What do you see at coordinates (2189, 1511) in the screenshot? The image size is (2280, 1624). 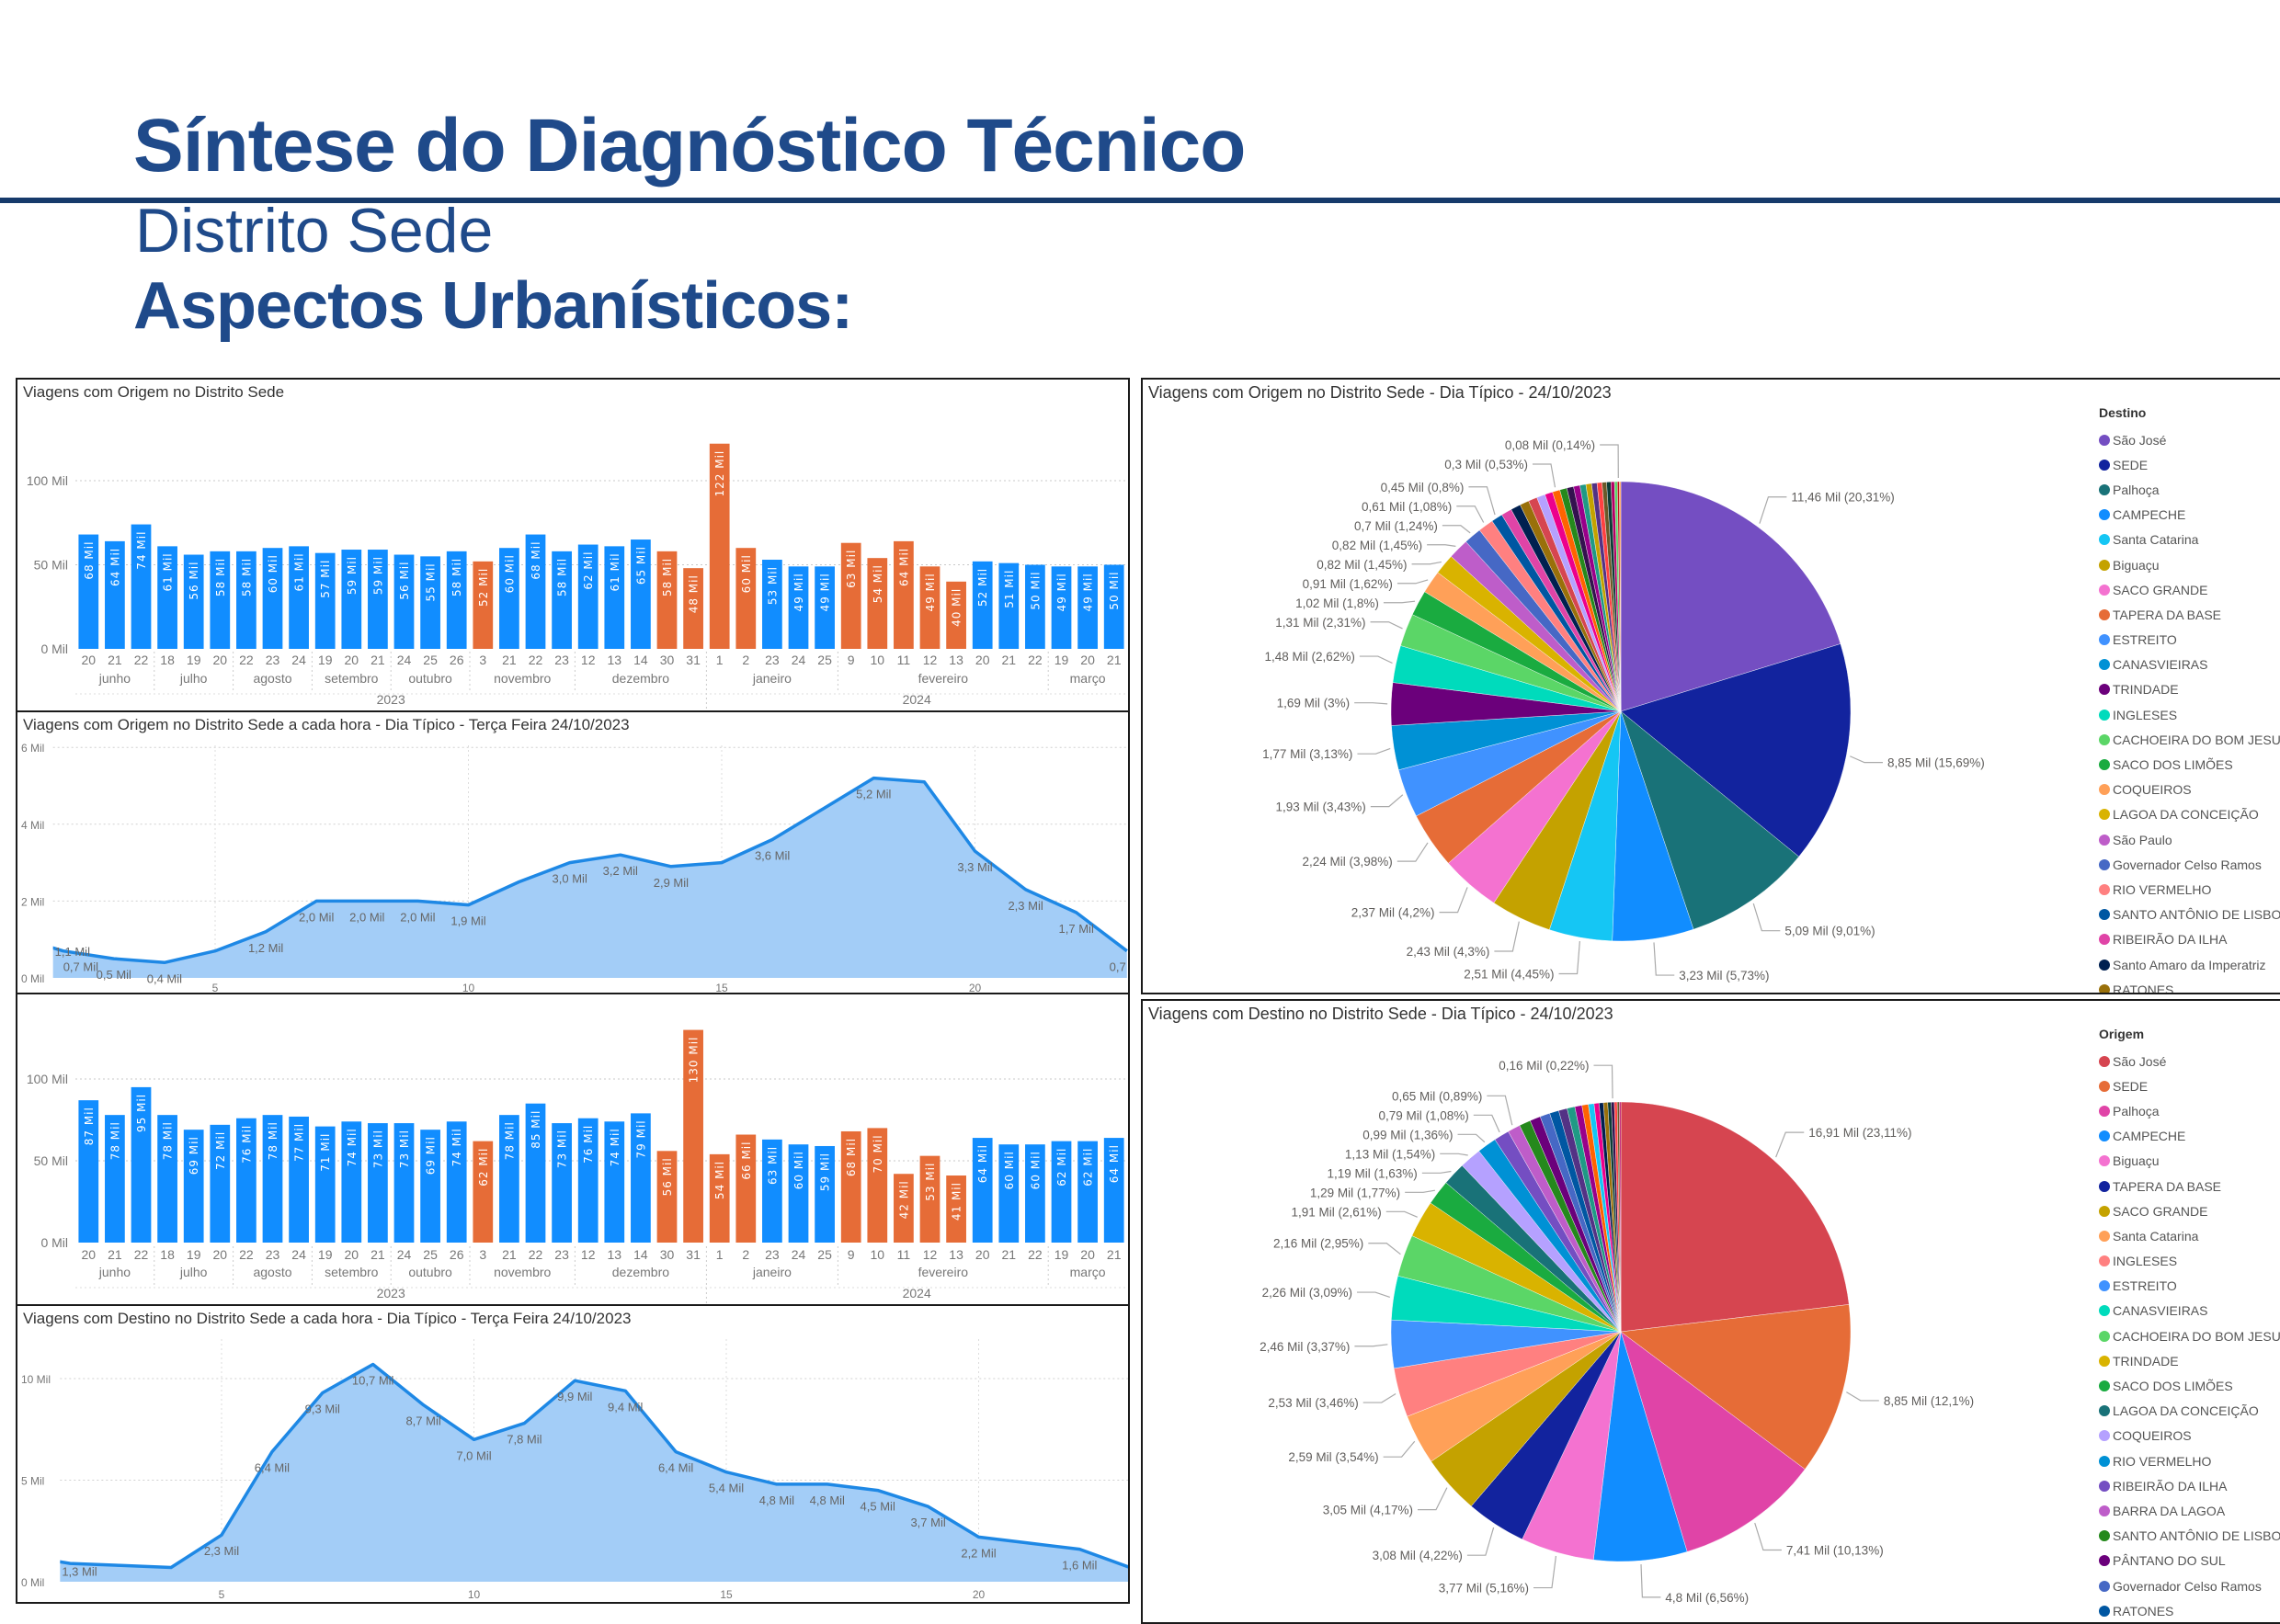 I see `legend-item: BARRA DA LAGOA` at bounding box center [2189, 1511].